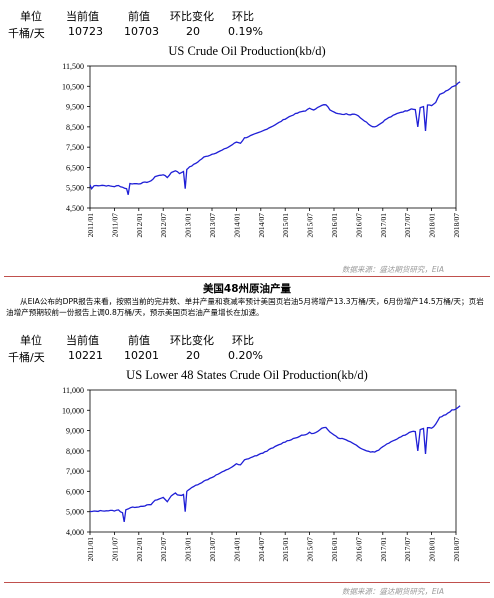 The image size is (494, 598). What do you see at coordinates (139, 549) in the screenshot?
I see `chart2-x-tick-label: 2012/01` at bounding box center [139, 549].